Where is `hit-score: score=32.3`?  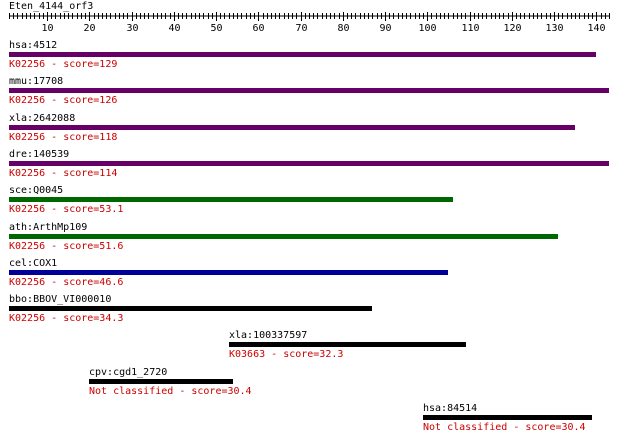 hit-score: score=32.3 is located at coordinates (313, 354).